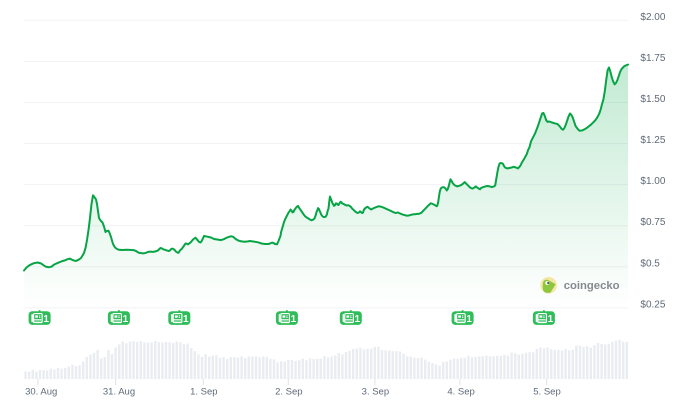  I want to click on svg-text: coingecko, so click(592, 286).